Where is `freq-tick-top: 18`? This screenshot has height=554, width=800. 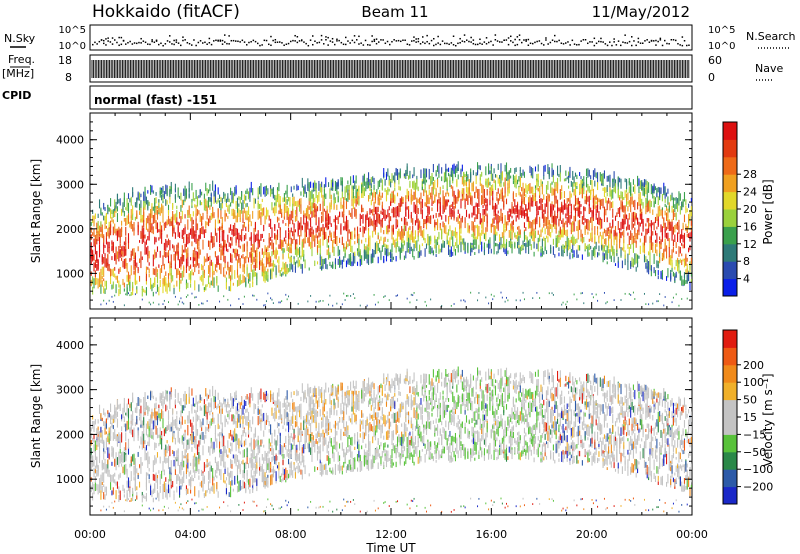
freq-tick-top: 18 is located at coordinates (65, 60).